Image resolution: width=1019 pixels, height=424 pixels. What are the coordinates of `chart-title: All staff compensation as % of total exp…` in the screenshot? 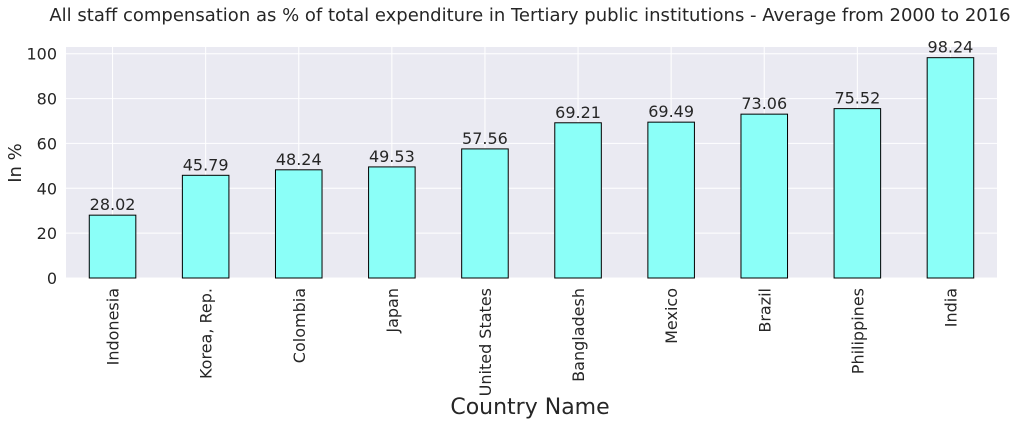 It's located at (529, 15).